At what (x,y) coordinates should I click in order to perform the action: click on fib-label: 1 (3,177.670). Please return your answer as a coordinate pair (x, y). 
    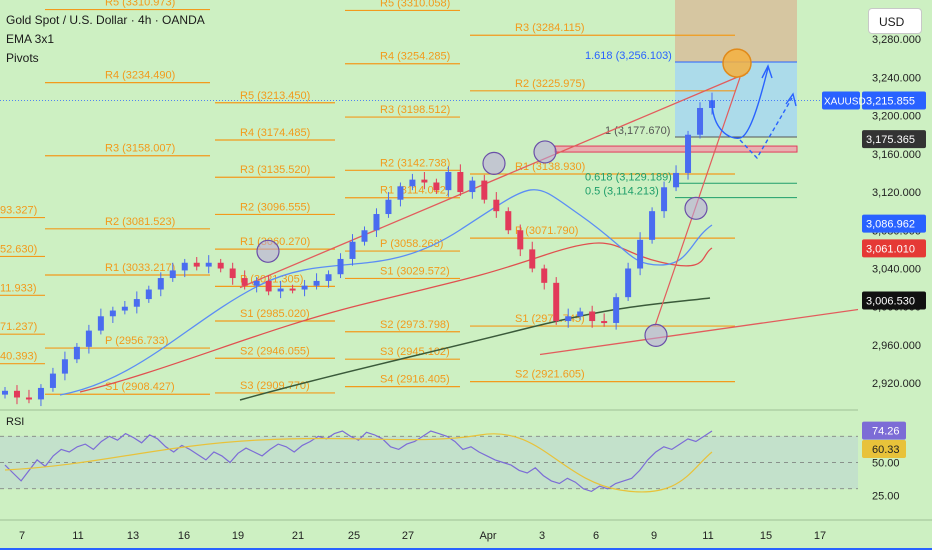
    Looking at the image, I should click on (637, 131).